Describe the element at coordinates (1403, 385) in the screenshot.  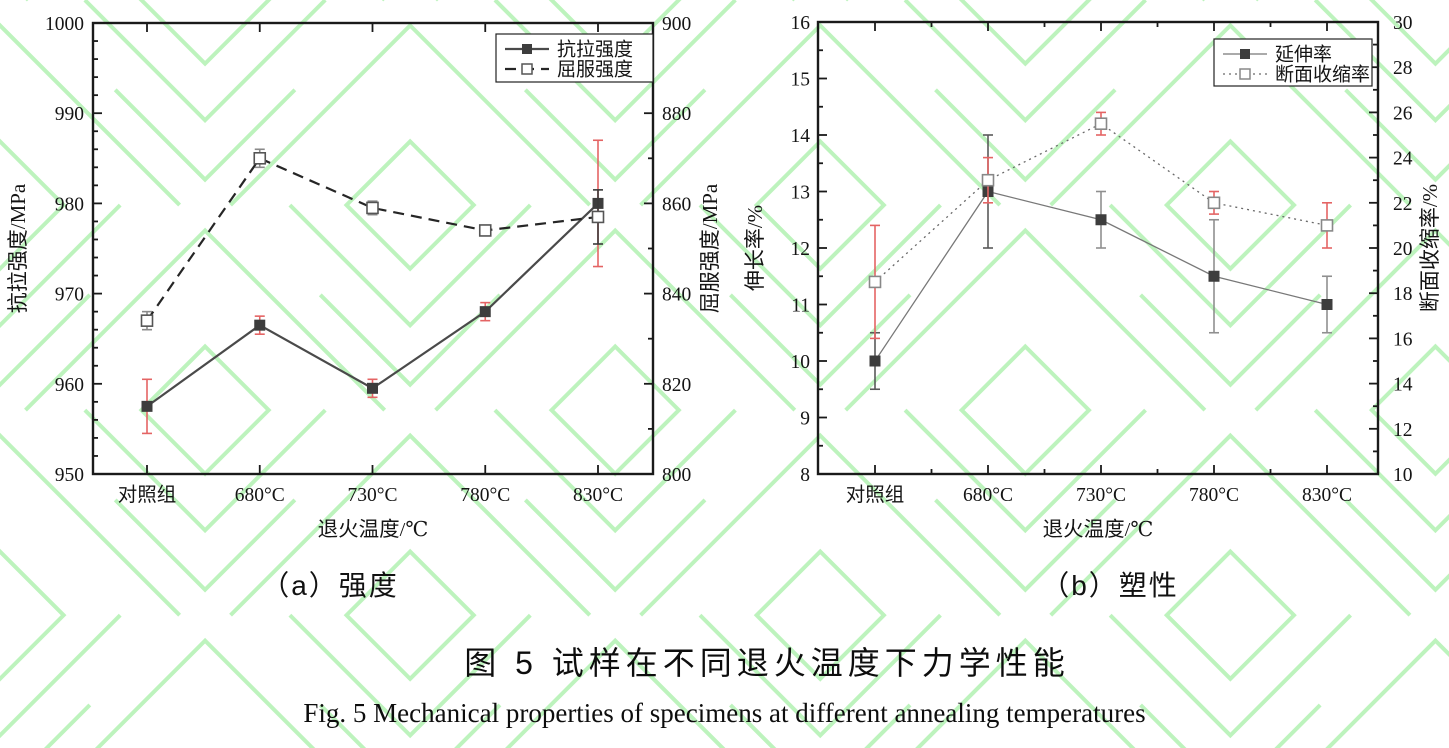
I see `right-axis-tick-label: 14` at that location.